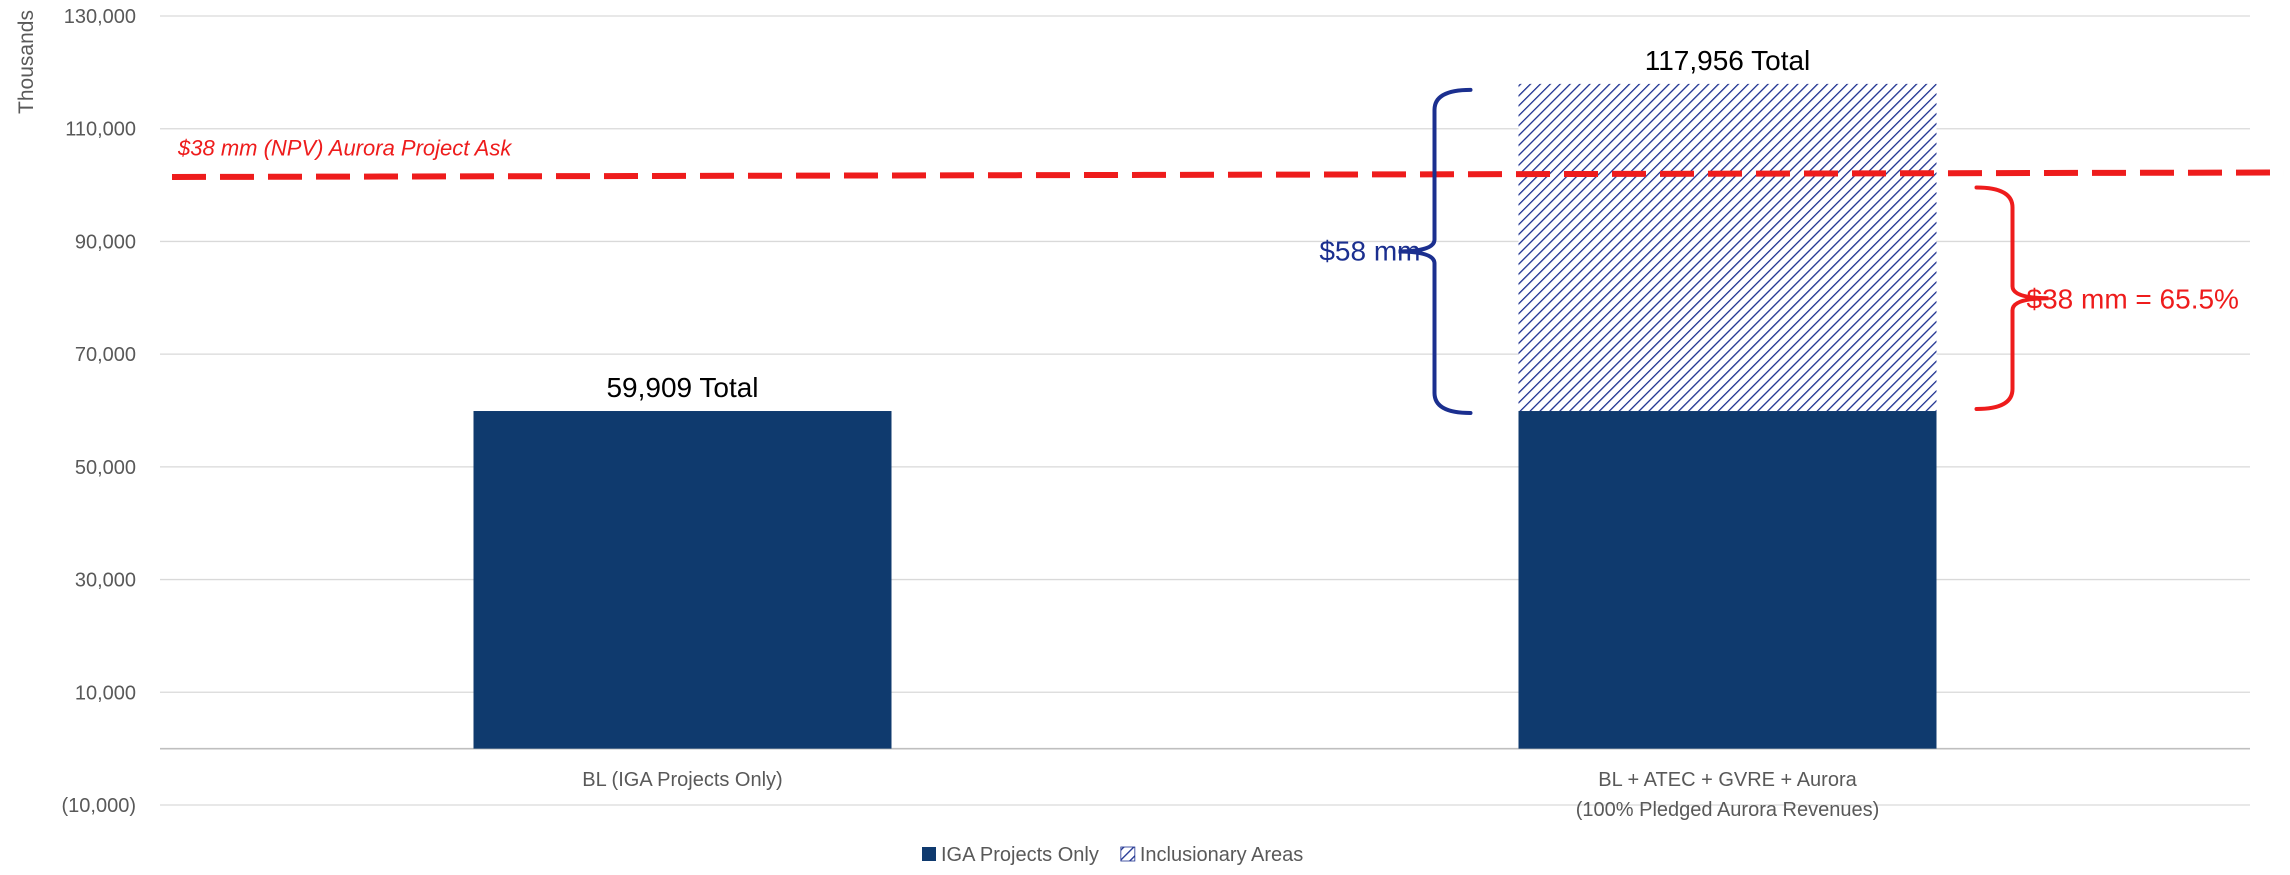 The height and width of the screenshot is (875, 2290). What do you see at coordinates (1112, 855) in the screenshot?
I see `legend: IGA Projects Only Inclusionary Areas` at bounding box center [1112, 855].